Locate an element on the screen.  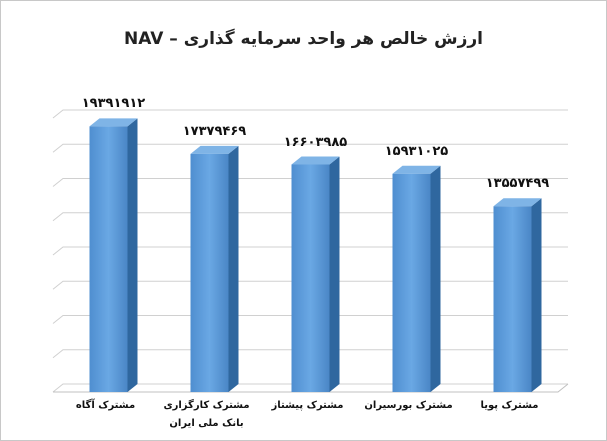
chart-title: ارزش خالص هر واحد سرمایه گذاری – NAV is located at coordinates (303, 39).